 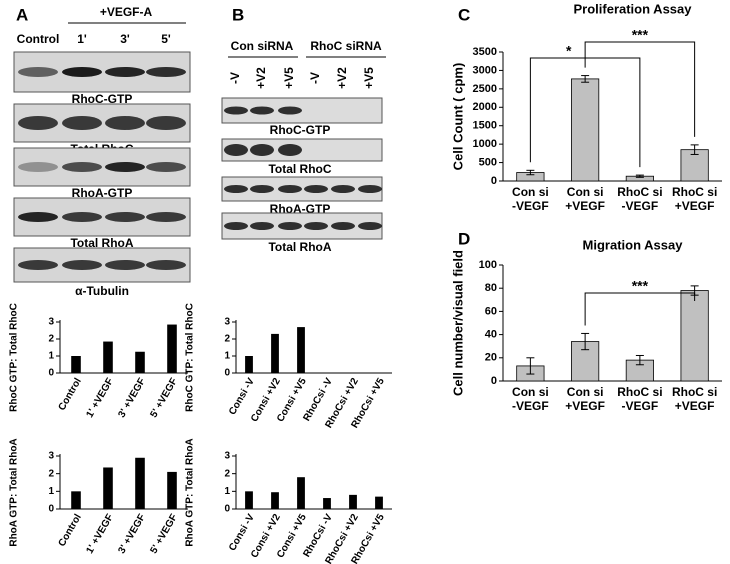 What do you see at coordinates (126, 12) in the screenshot?
I see `blot-header: +VEGF-A` at bounding box center [126, 12].